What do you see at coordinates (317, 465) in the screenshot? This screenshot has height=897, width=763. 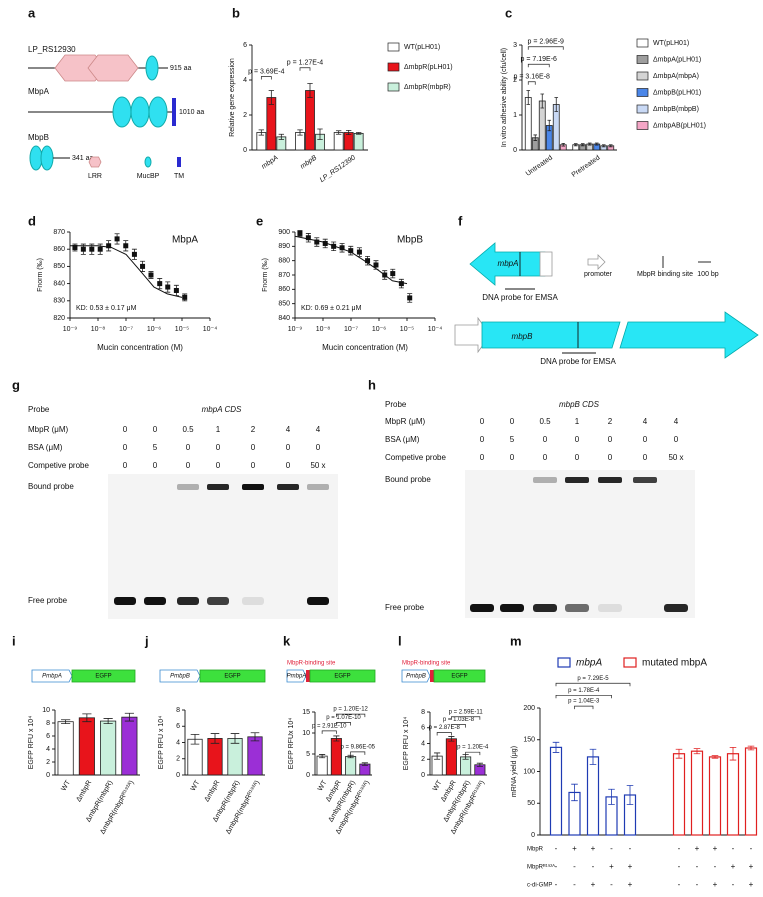 I see `cell-value: 50 x` at bounding box center [317, 465].